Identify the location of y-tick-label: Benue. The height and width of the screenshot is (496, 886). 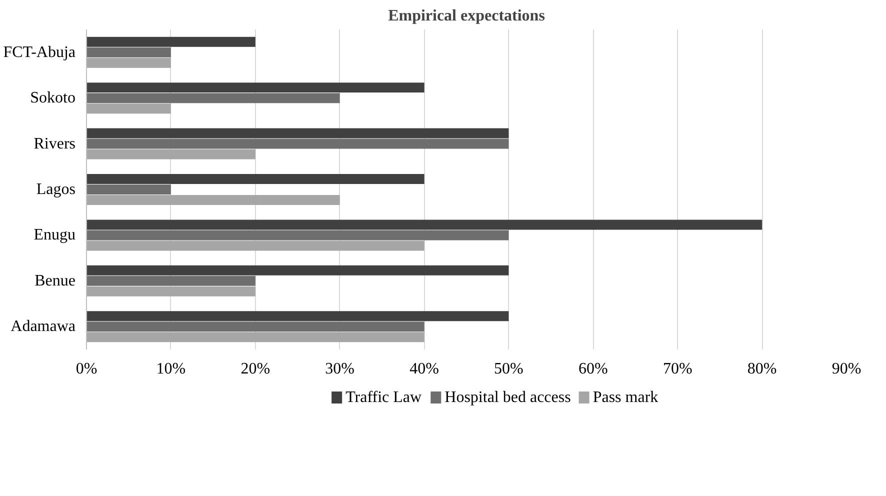
(55, 281).